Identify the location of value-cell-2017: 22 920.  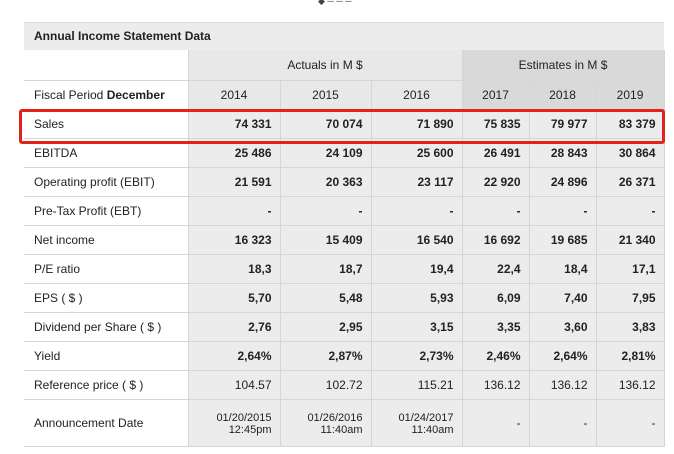
(496, 182).